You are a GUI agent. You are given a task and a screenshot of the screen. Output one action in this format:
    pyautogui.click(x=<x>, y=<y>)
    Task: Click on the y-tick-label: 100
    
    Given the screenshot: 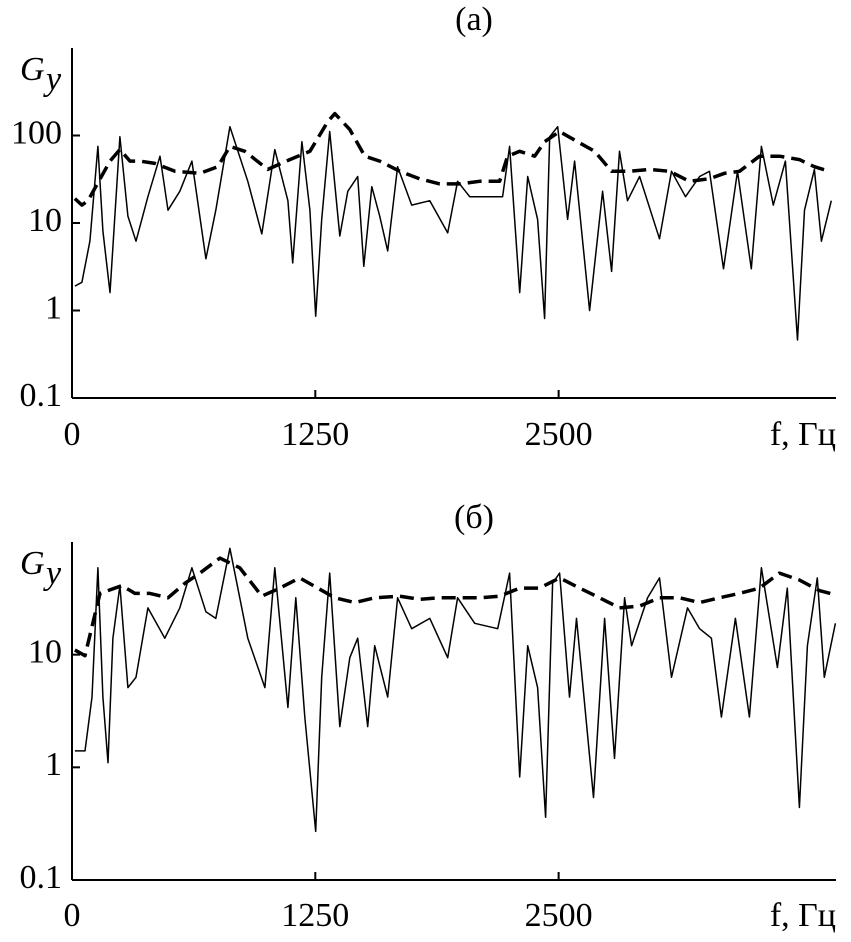 What is the action you would take?
    pyautogui.click(x=36, y=132)
    